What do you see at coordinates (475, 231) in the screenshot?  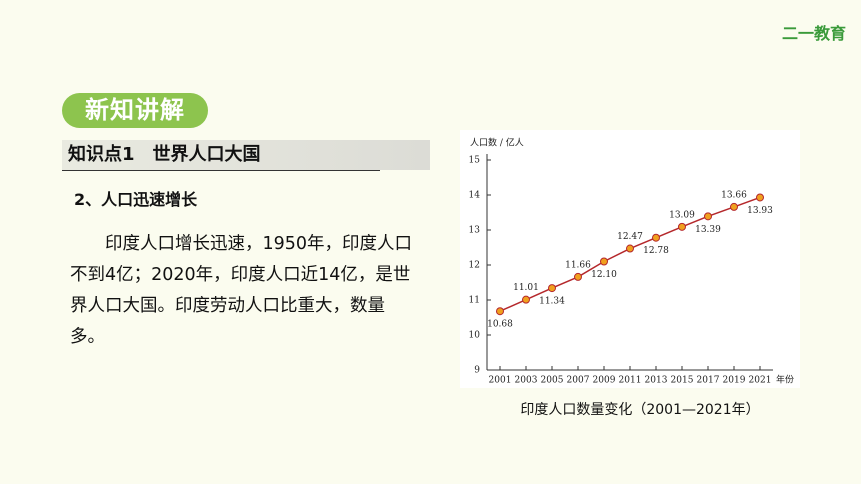 I see `y-tick-label: 13` at bounding box center [475, 231].